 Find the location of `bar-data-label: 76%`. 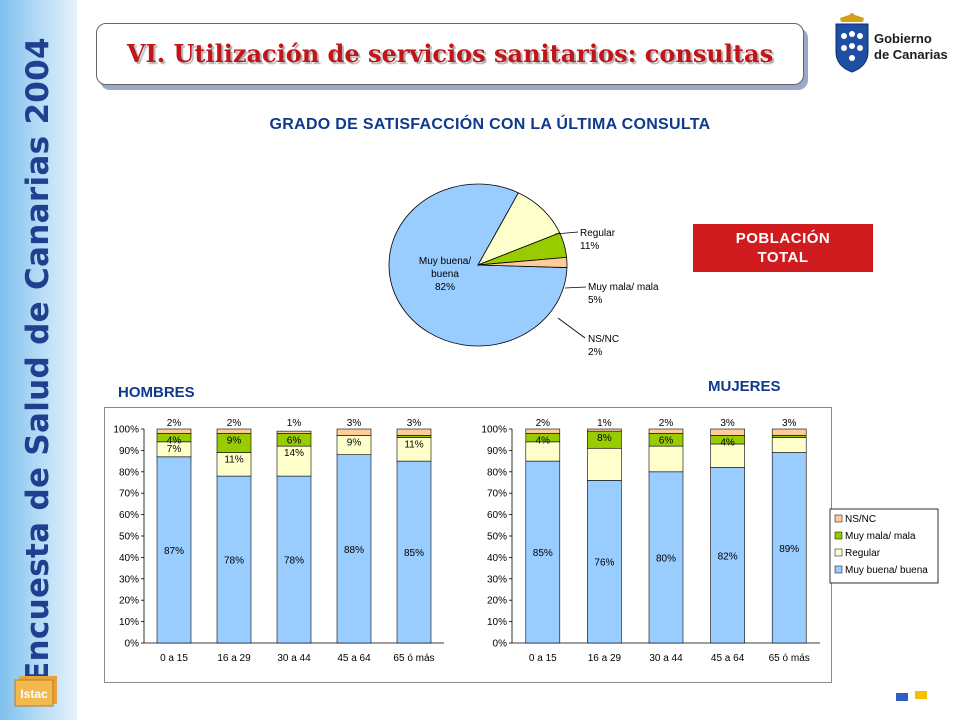

bar-data-label: 76% is located at coordinates (604, 563).